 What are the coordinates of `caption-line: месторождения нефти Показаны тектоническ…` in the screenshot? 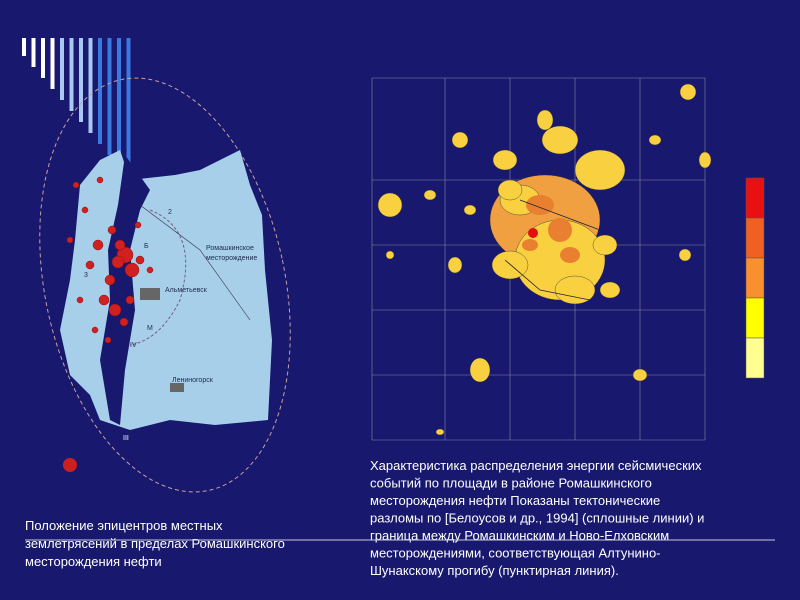 It's located at (515, 500).